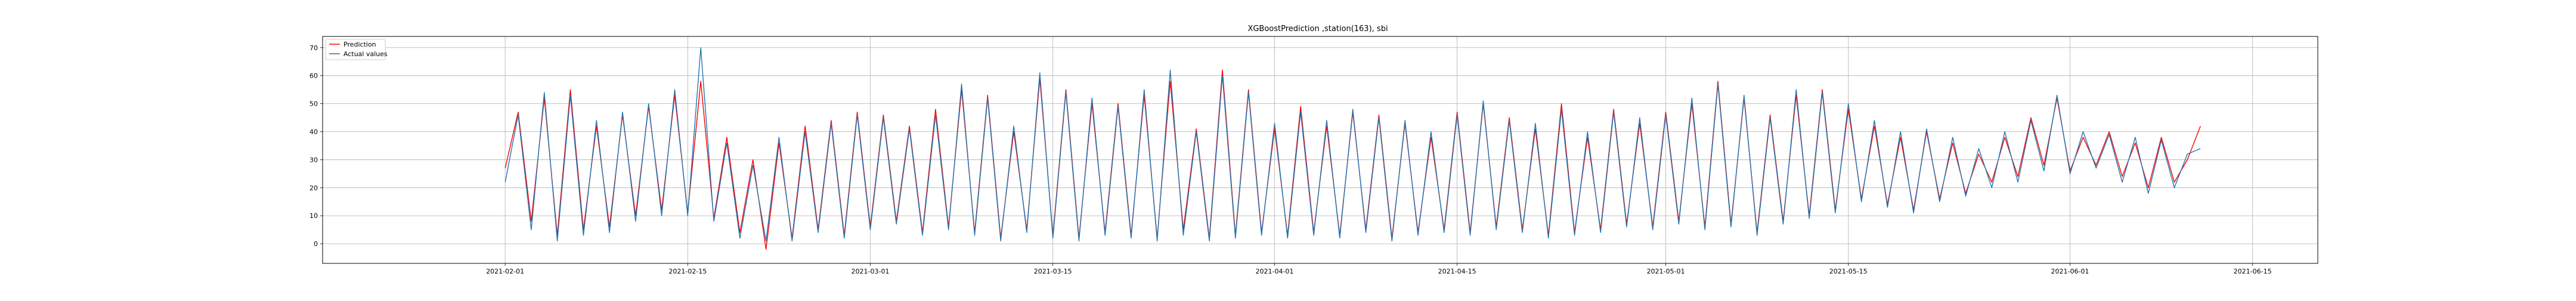 Image resolution: width=2576 pixels, height=301 pixels. I want to click on y-tick-label: 60, so click(313, 76).